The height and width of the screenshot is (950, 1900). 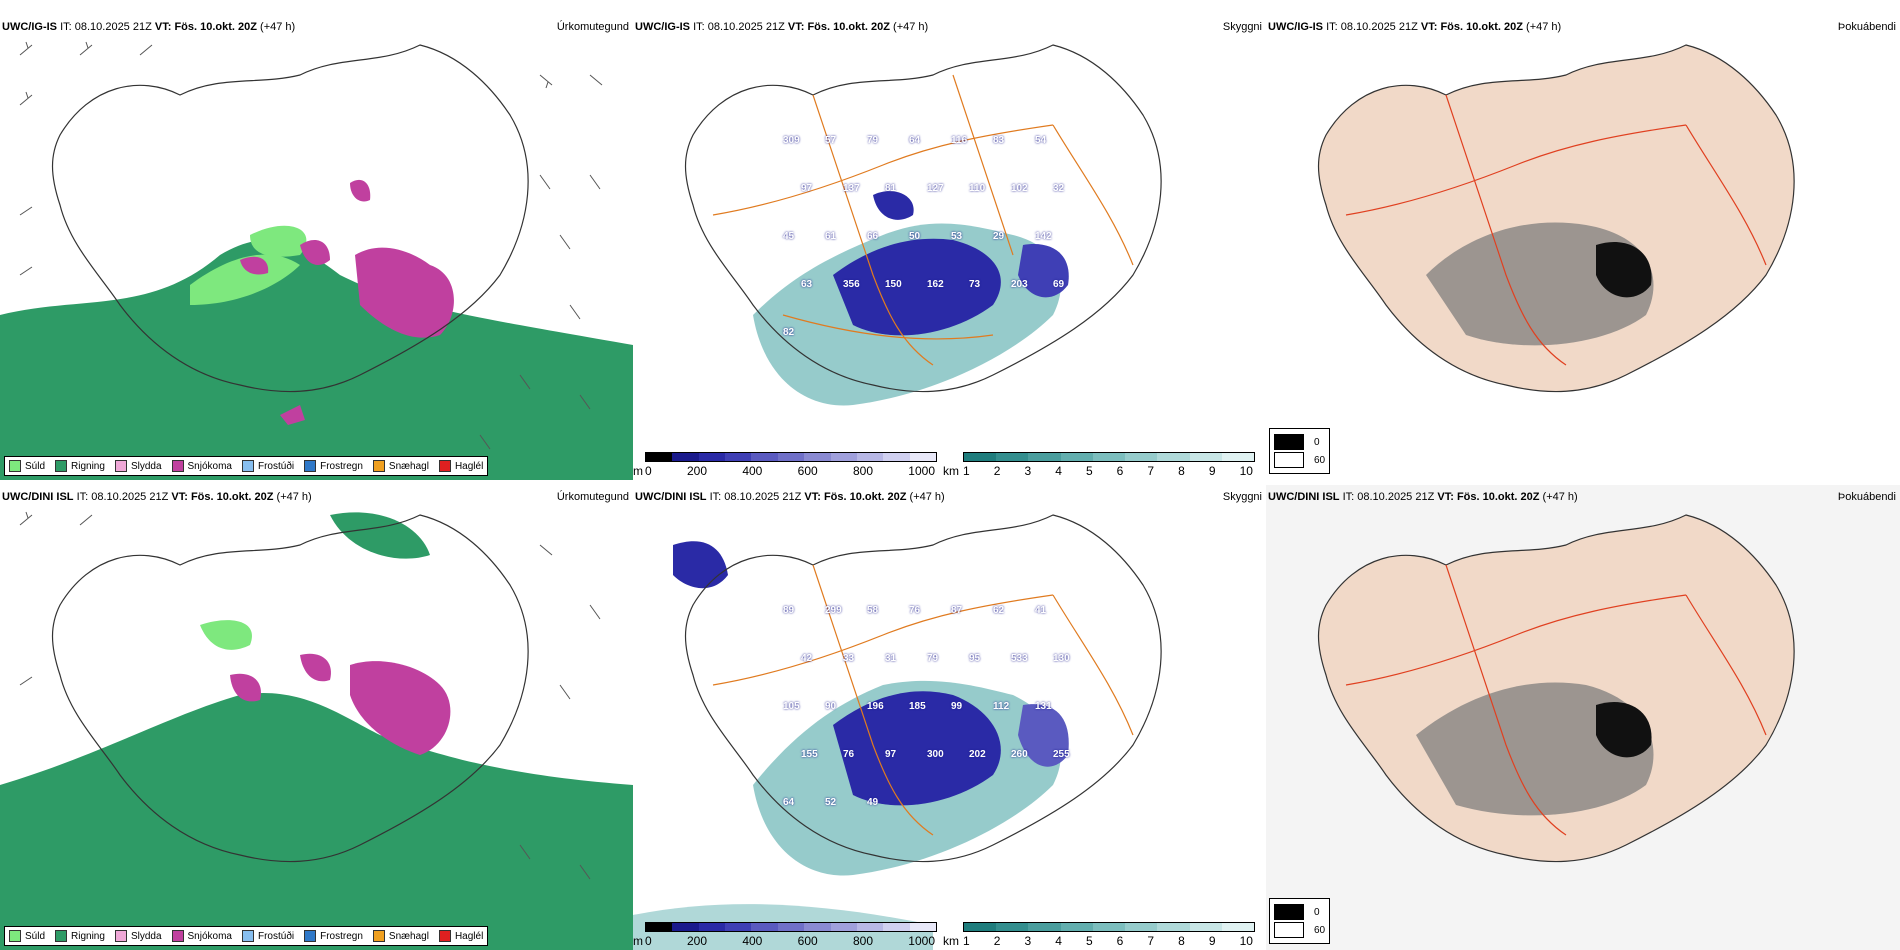 I want to click on cloud-base-value: 41, so click(x=1041, y=610).